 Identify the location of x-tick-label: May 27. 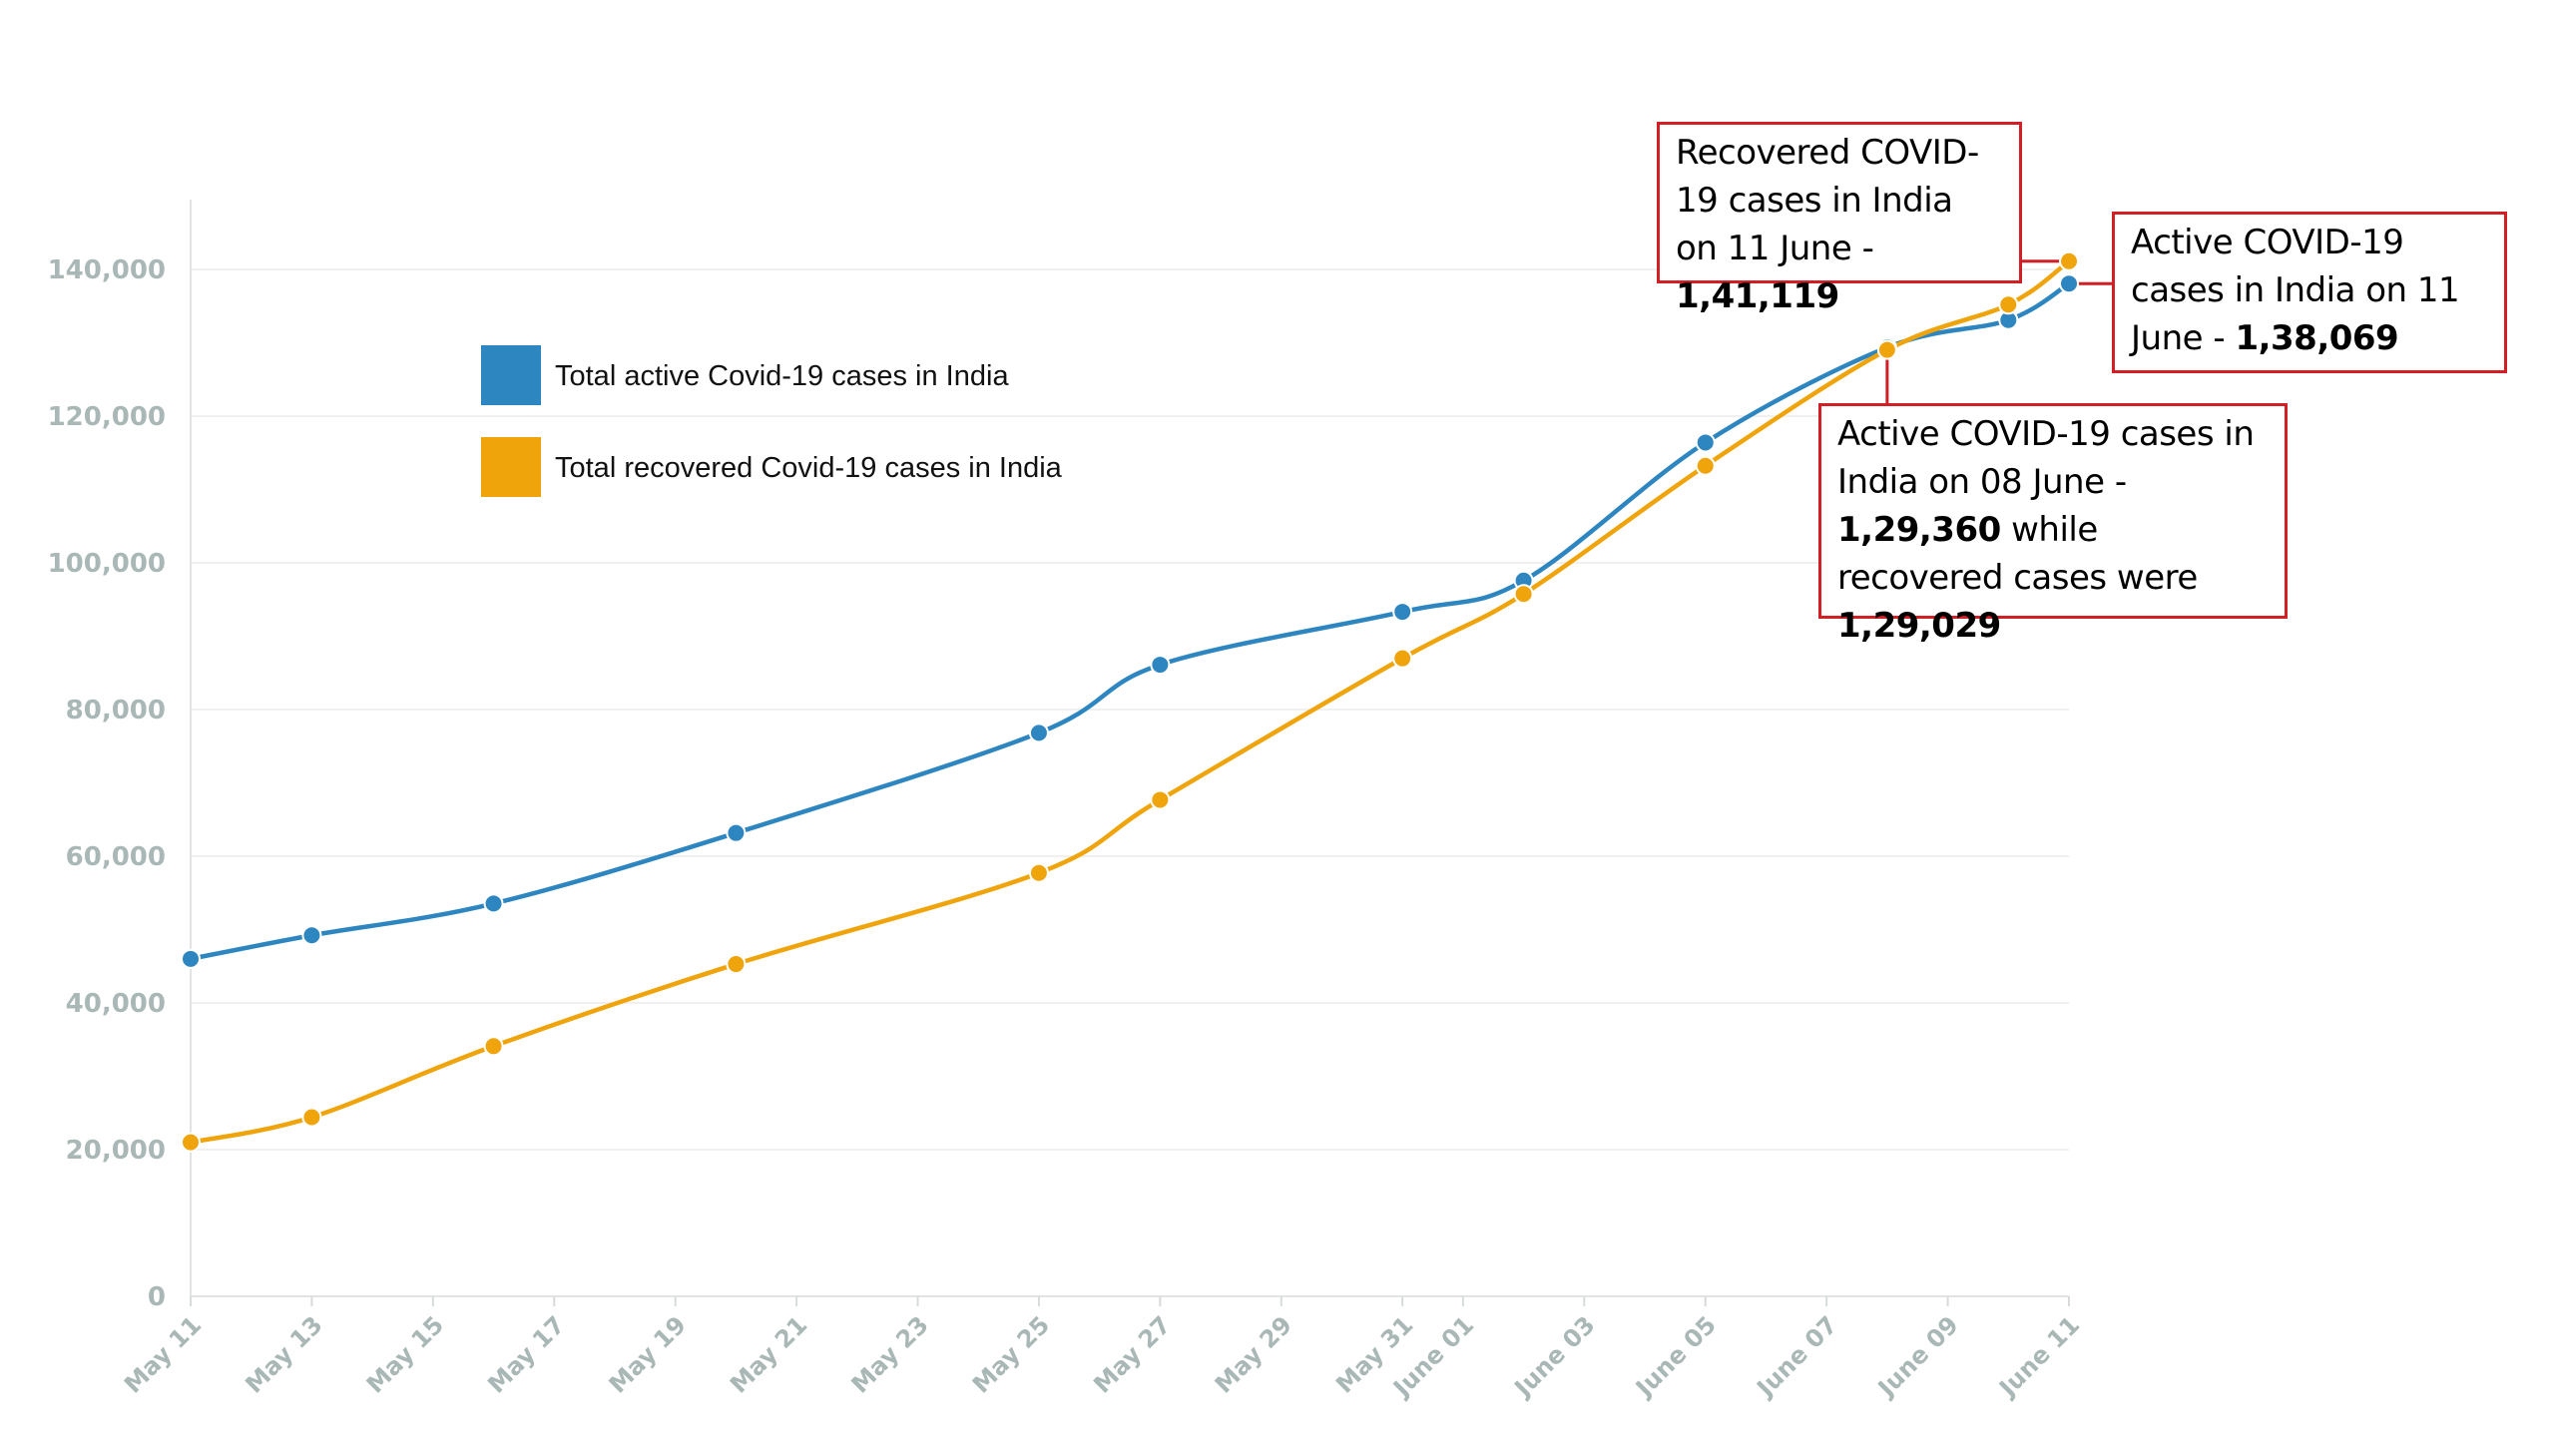
(1132, 1354).